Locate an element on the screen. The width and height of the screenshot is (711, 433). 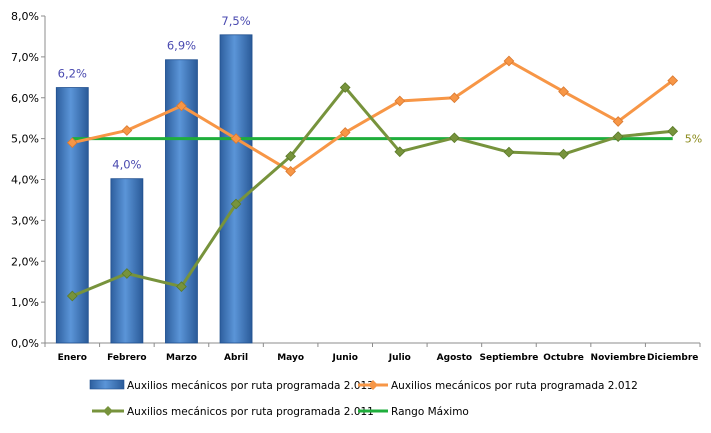
x-tick-label: Noviembre is located at coordinates (618, 358).